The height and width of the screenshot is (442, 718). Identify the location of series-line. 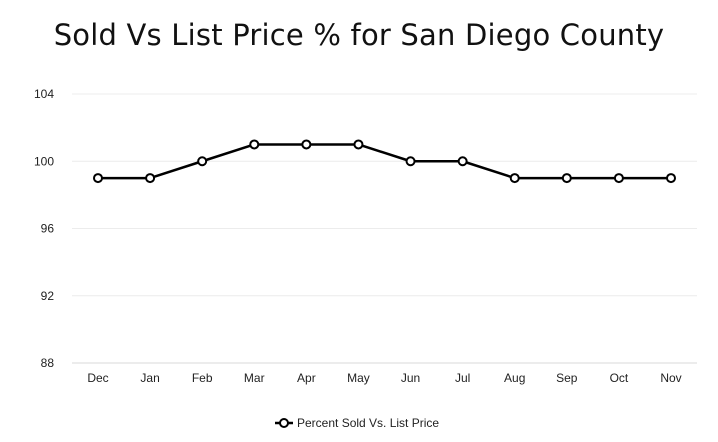
(384, 161).